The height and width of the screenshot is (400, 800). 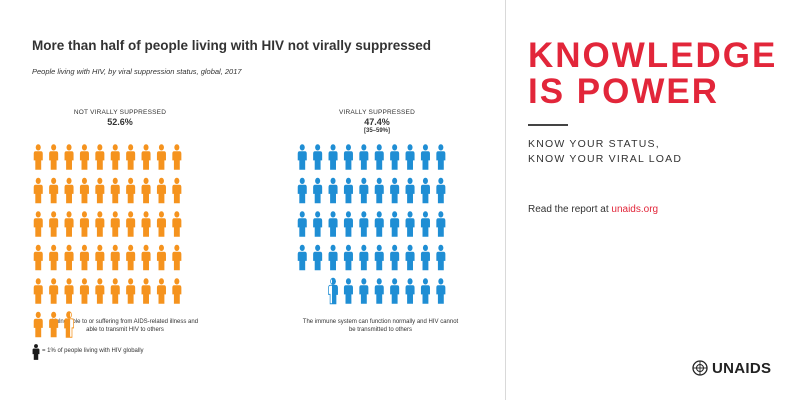 What do you see at coordinates (624, 92) in the screenshot?
I see `headline-line2: IS POWER` at bounding box center [624, 92].